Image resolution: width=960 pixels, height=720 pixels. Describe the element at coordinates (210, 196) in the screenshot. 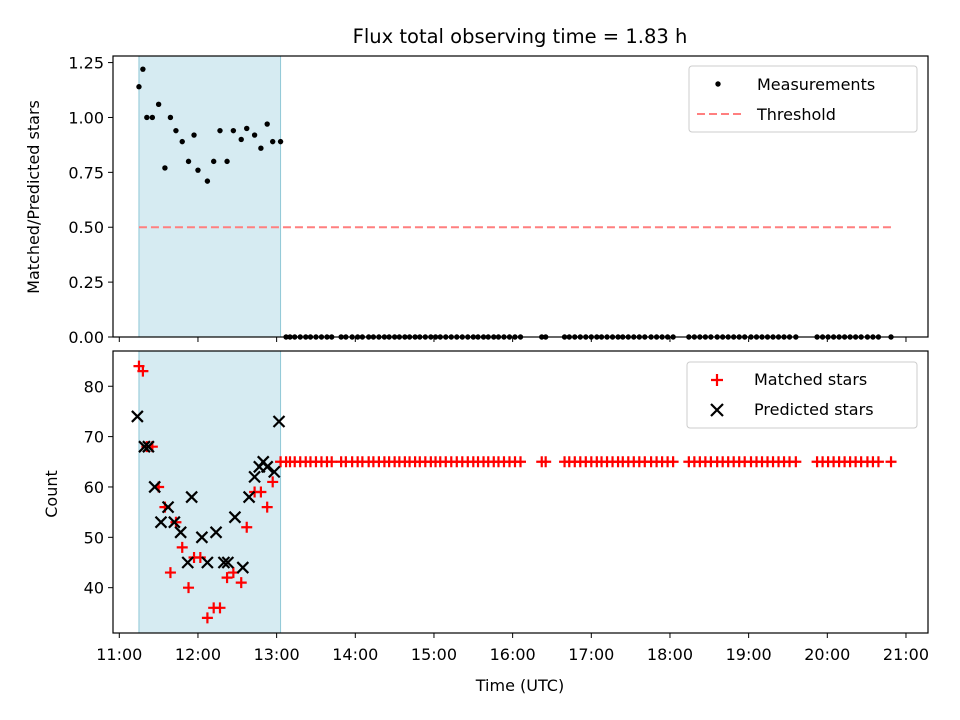

I see `top-shaded-span` at that location.